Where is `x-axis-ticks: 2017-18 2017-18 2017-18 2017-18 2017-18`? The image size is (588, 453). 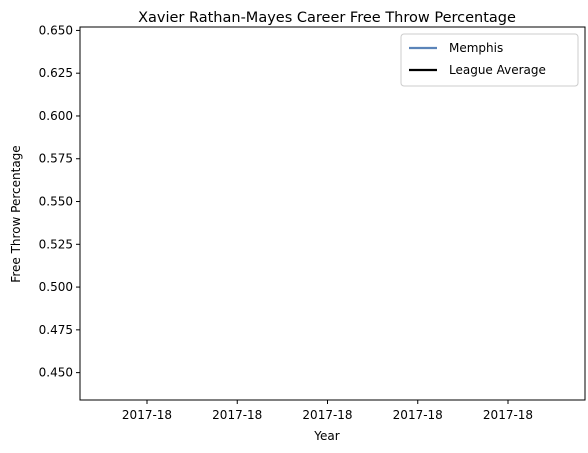
x-axis-ticks: 2017-18 2017-18 2017-18 2017-18 2017-18 is located at coordinates (327, 411).